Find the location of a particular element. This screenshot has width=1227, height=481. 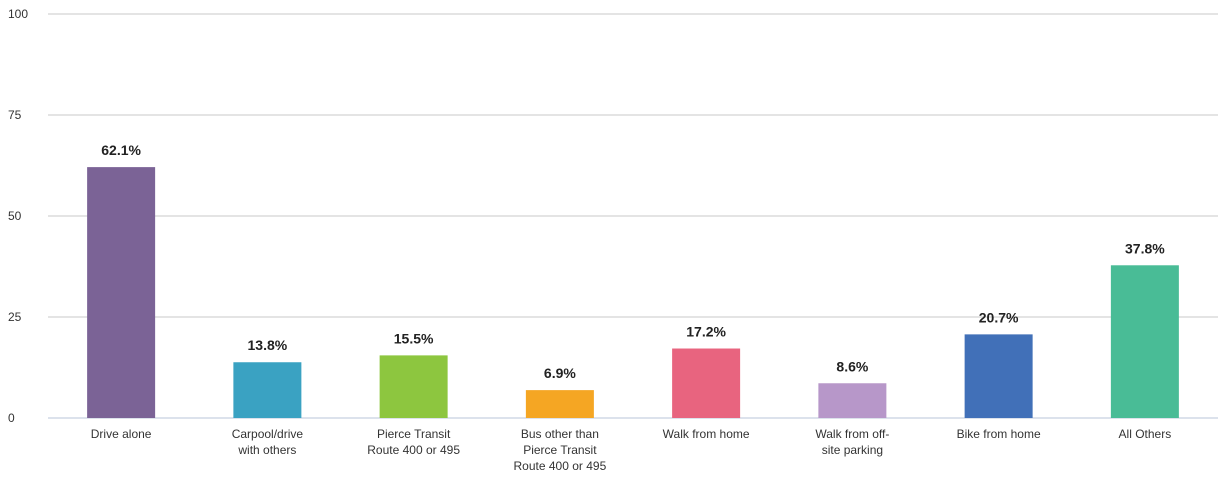

x-tick-label: Carpool/drive is located at coordinates (268, 434).